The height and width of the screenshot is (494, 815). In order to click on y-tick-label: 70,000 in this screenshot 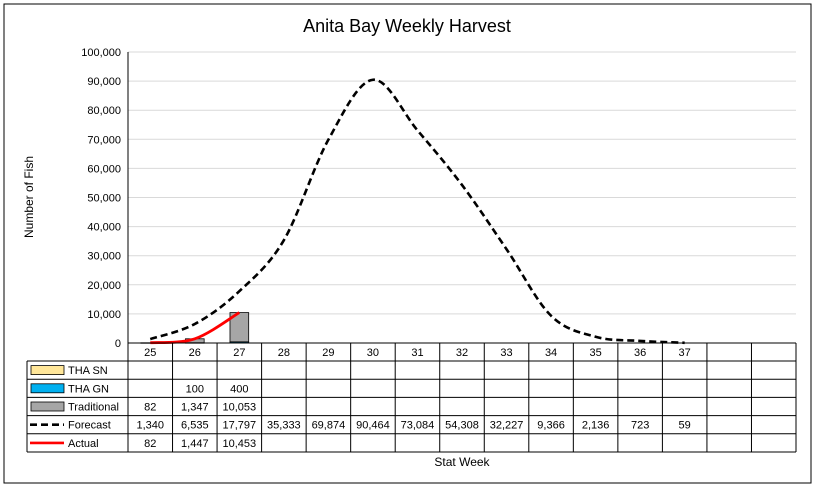, I will do `click(104, 140)`.